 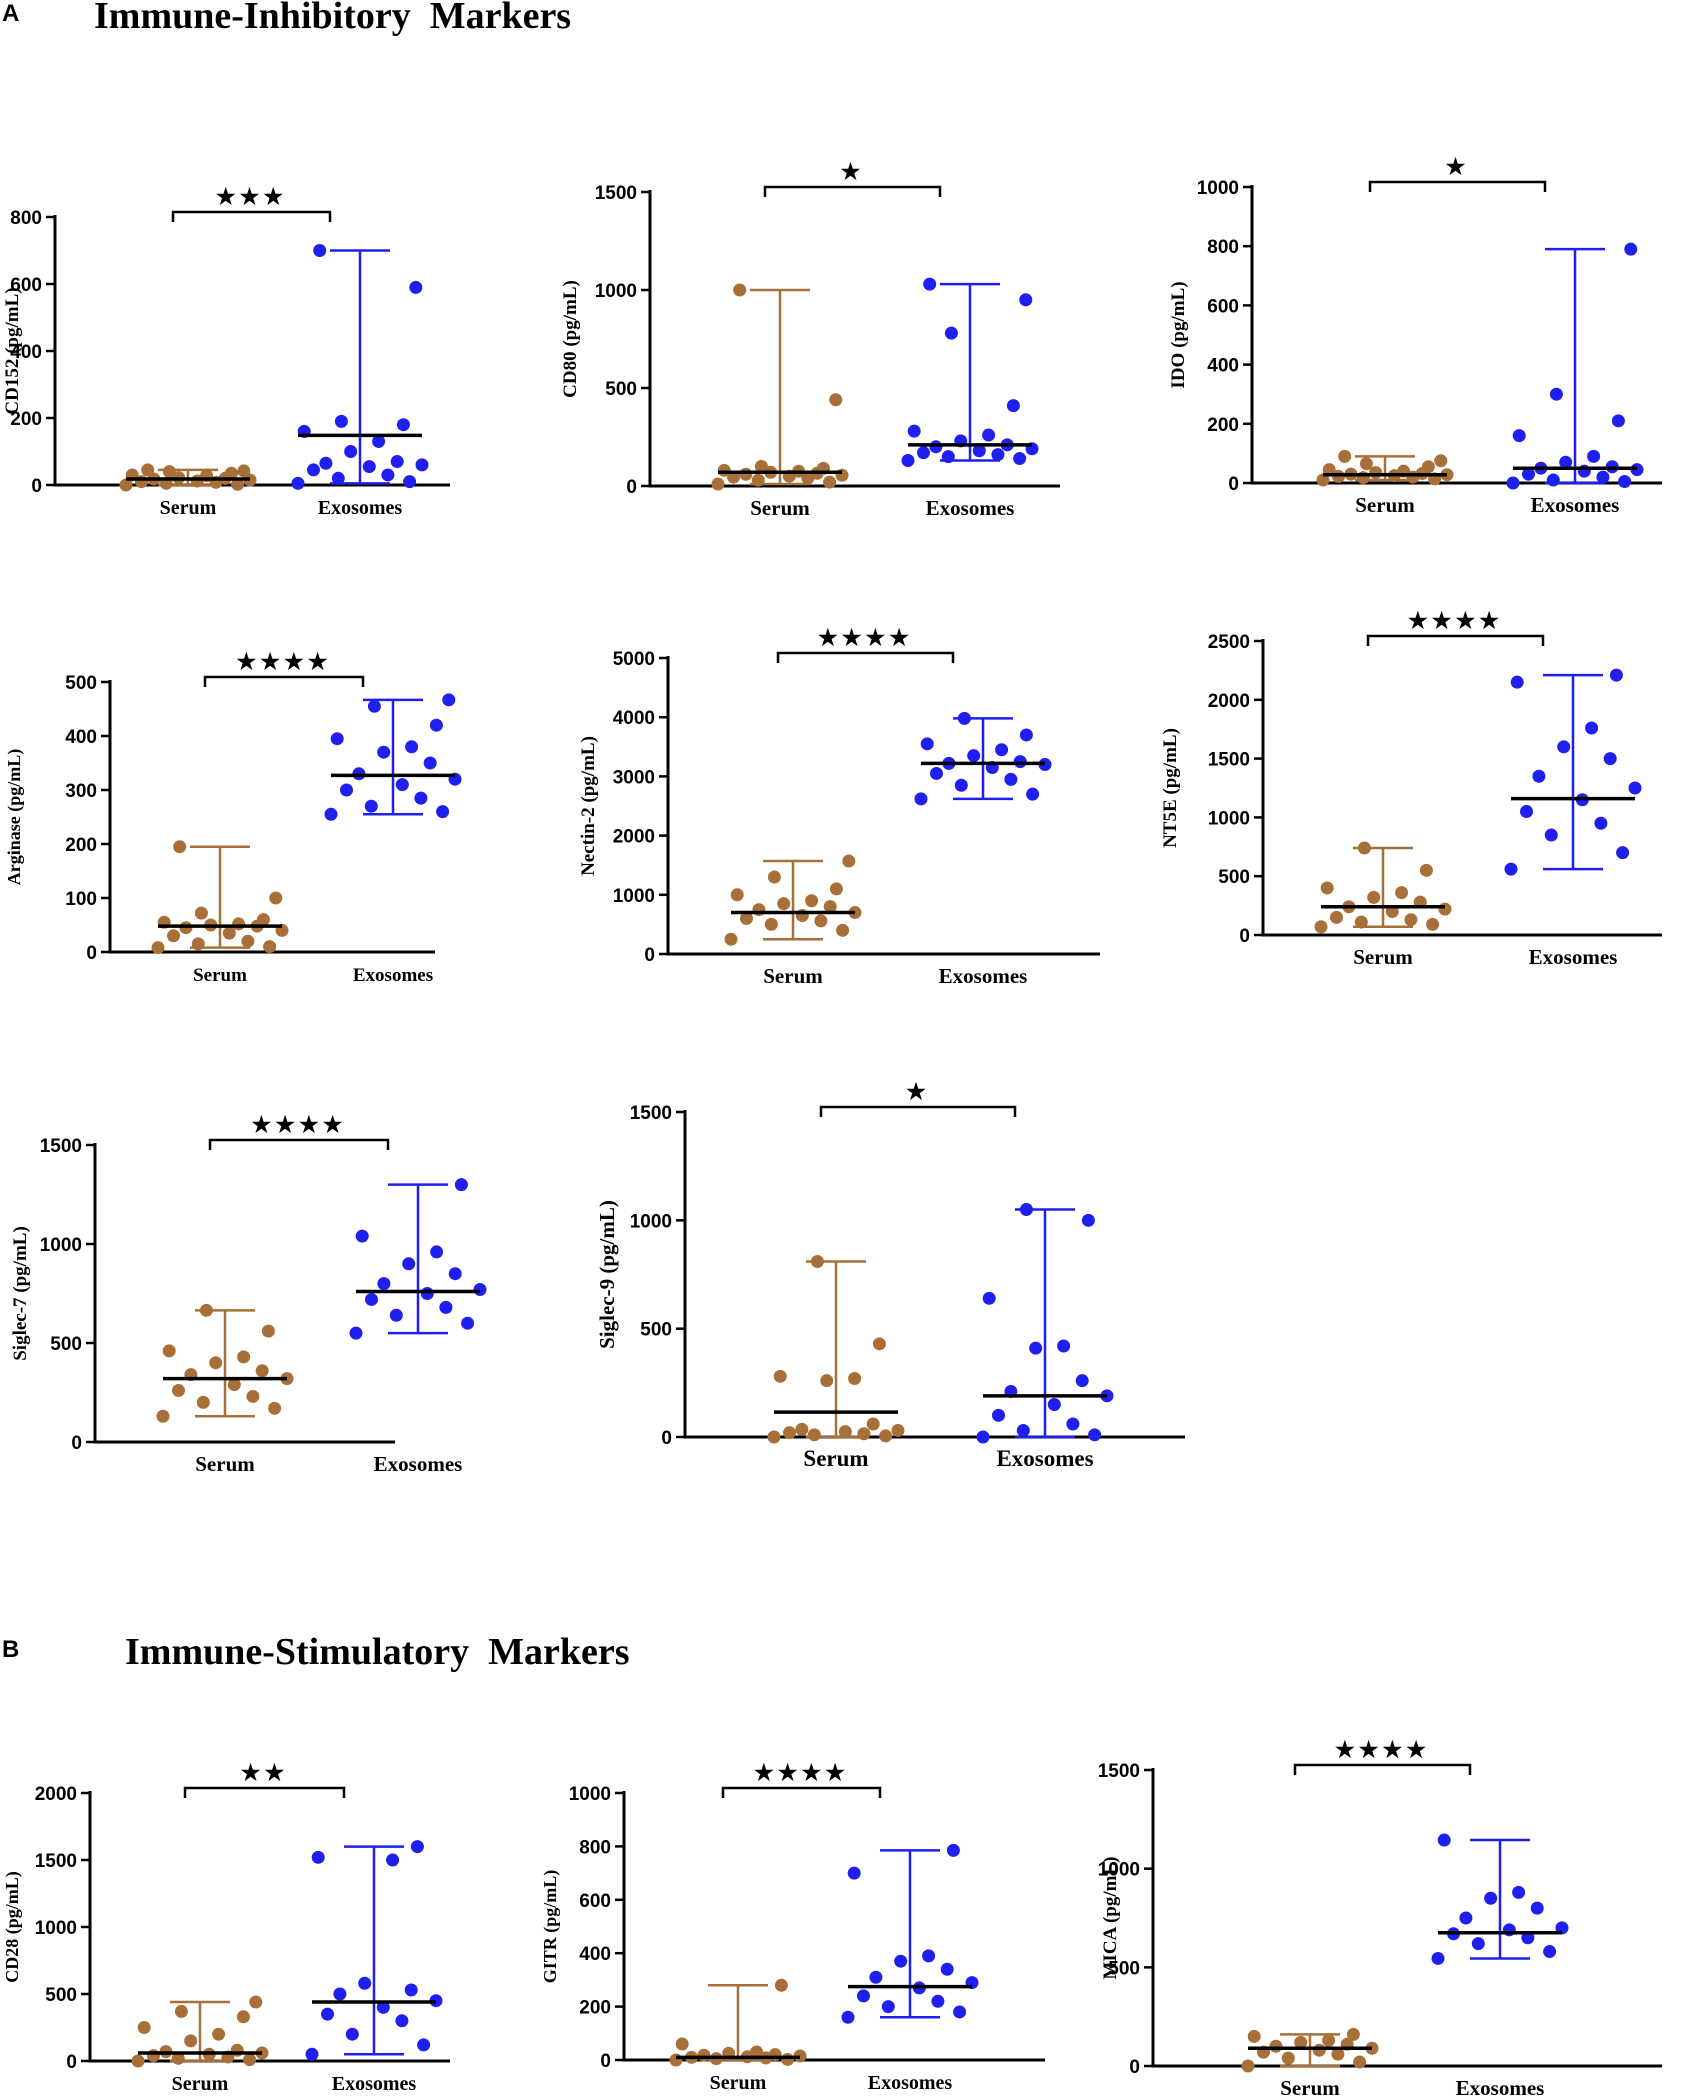 What do you see at coordinates (14, 817) in the screenshot?
I see `y-axis-label: Arginase (pg/mL)` at bounding box center [14, 817].